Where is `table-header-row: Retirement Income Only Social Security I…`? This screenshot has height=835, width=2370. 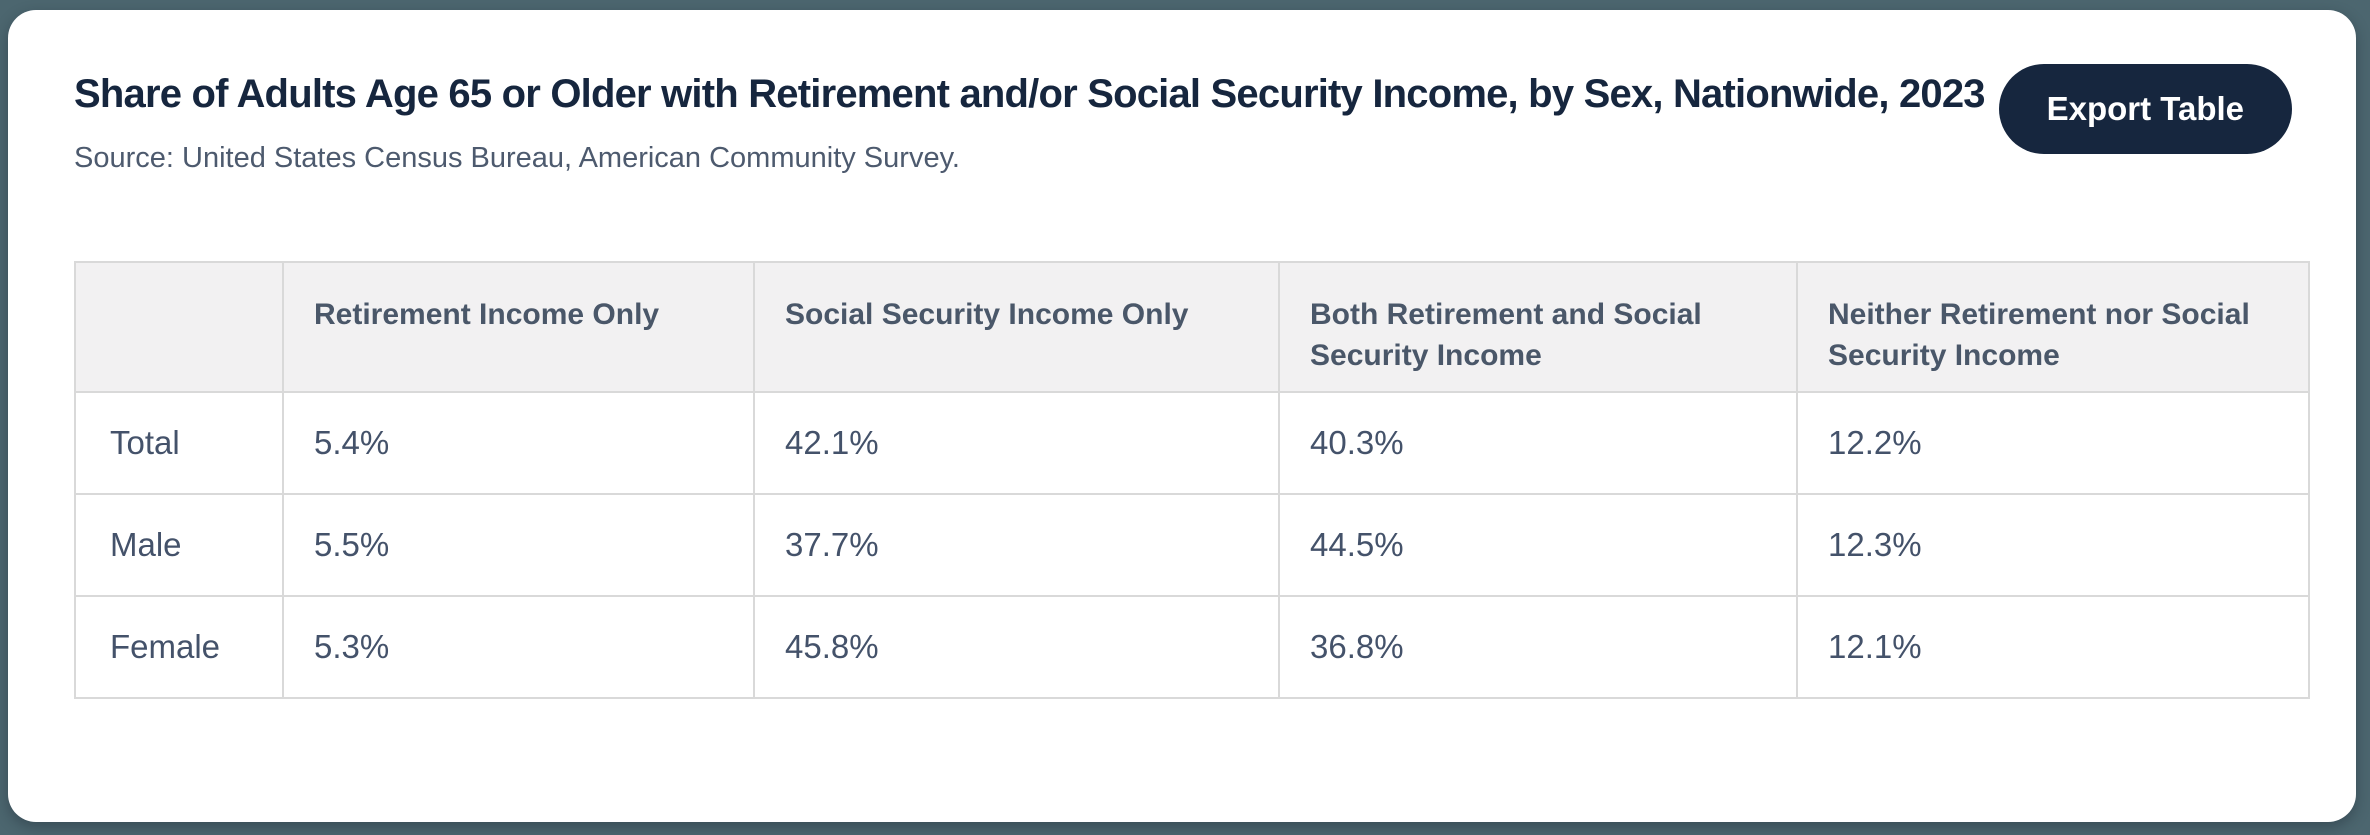 table-header-row: Retirement Income Only Social Security I… is located at coordinates (1192, 327).